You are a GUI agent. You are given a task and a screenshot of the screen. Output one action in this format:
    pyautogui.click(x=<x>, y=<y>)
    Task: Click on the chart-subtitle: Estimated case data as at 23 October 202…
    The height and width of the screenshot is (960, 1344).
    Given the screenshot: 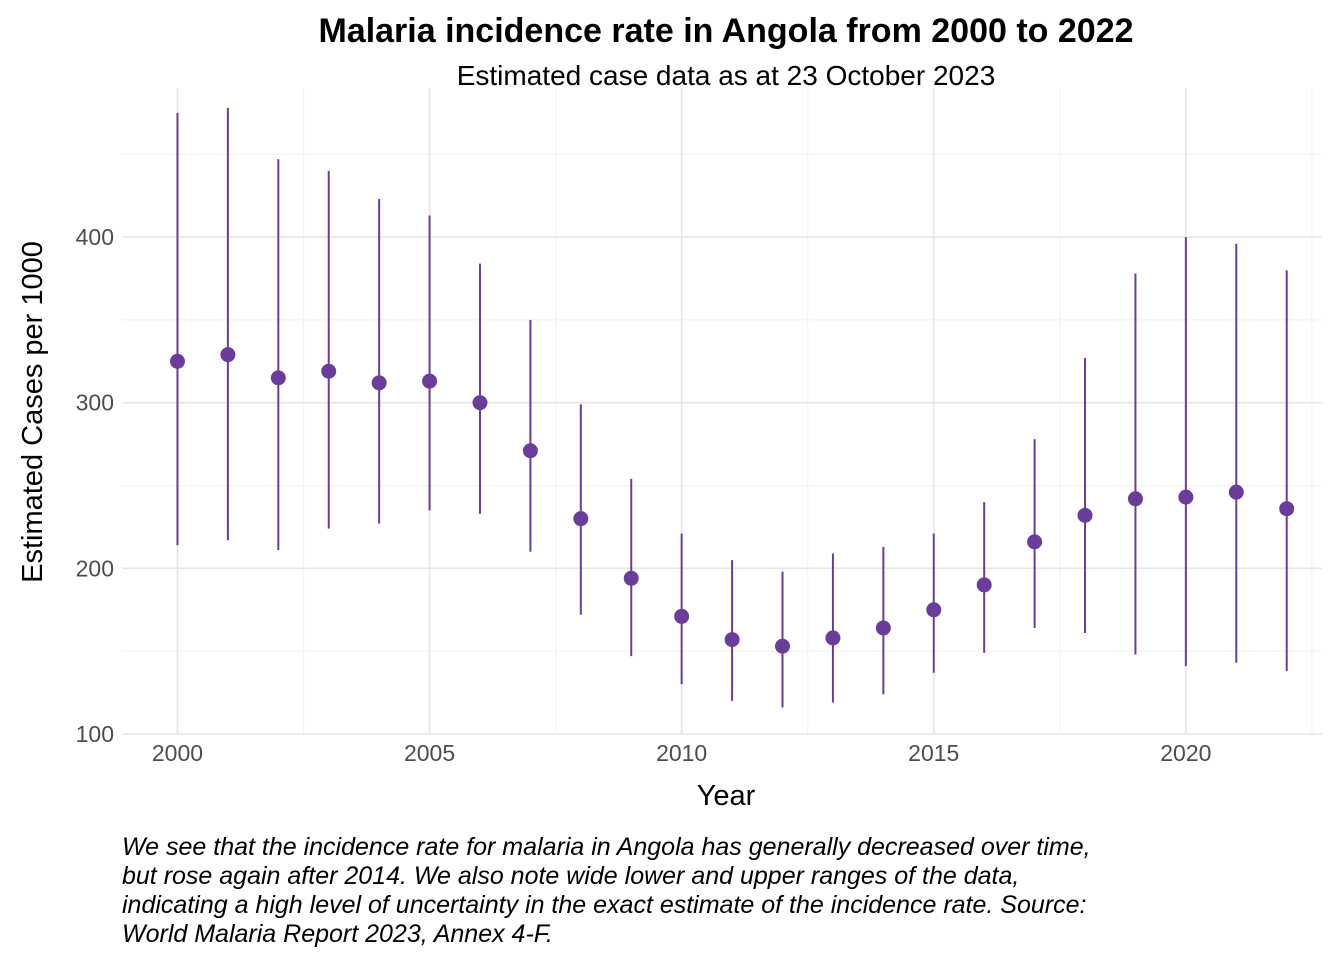 What is the action you would take?
    pyautogui.click(x=726, y=75)
    